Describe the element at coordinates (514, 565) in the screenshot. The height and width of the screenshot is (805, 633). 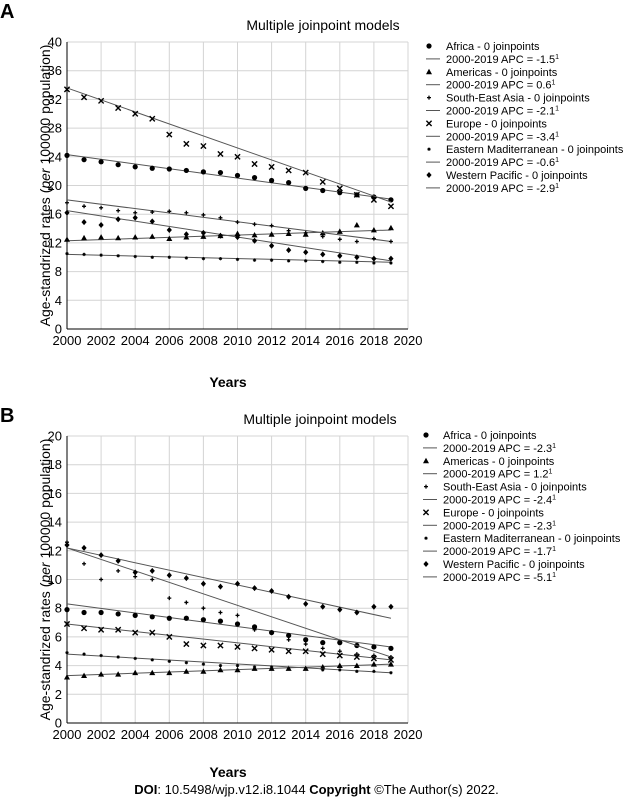
I see `legend-label: Western Pacific - 0 joinpoints` at that location.